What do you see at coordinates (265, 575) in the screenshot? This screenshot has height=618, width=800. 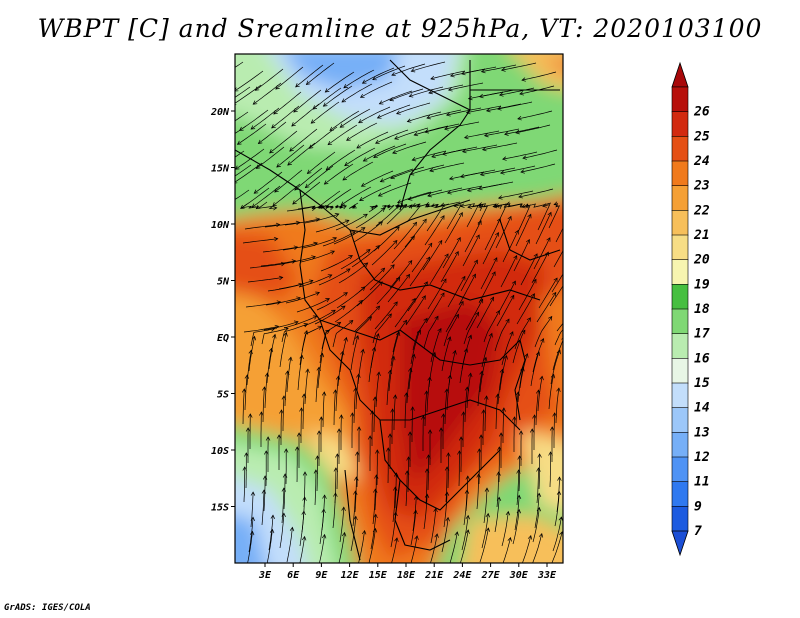 I see `lon-label: 3E` at bounding box center [265, 575].